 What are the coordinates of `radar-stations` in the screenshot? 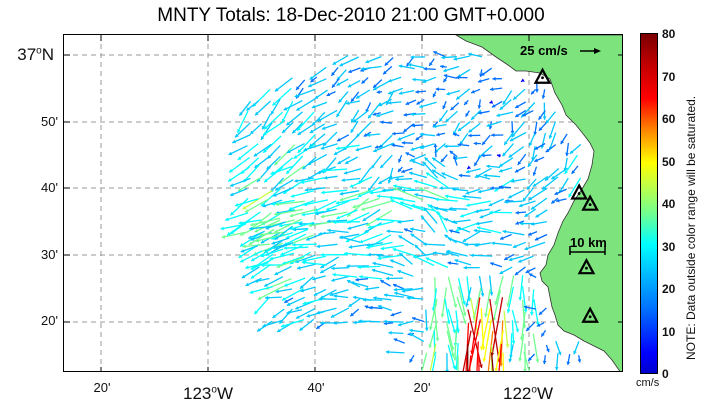 It's located at (566, 195).